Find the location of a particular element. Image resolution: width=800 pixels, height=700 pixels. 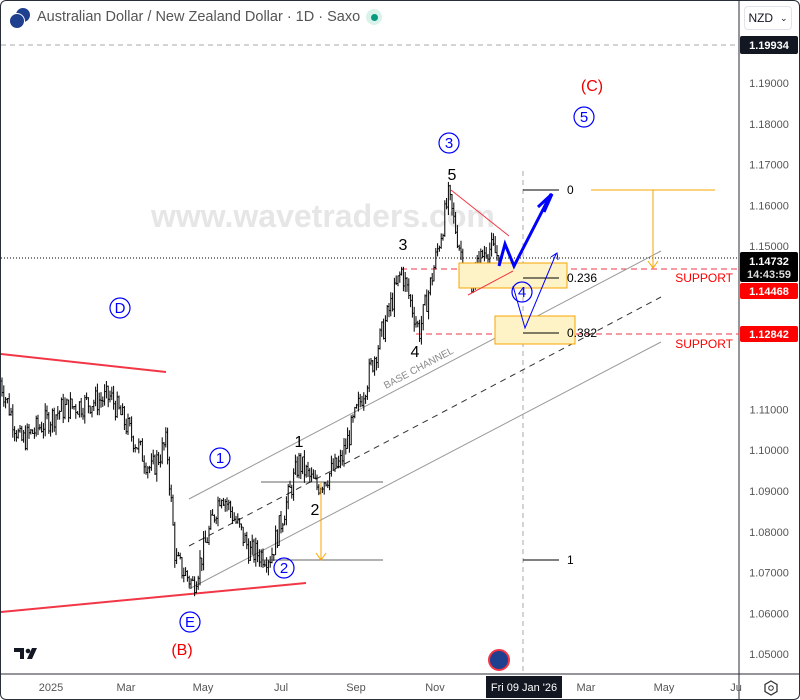

wave-circle-text: 4 is located at coordinates (522, 292).